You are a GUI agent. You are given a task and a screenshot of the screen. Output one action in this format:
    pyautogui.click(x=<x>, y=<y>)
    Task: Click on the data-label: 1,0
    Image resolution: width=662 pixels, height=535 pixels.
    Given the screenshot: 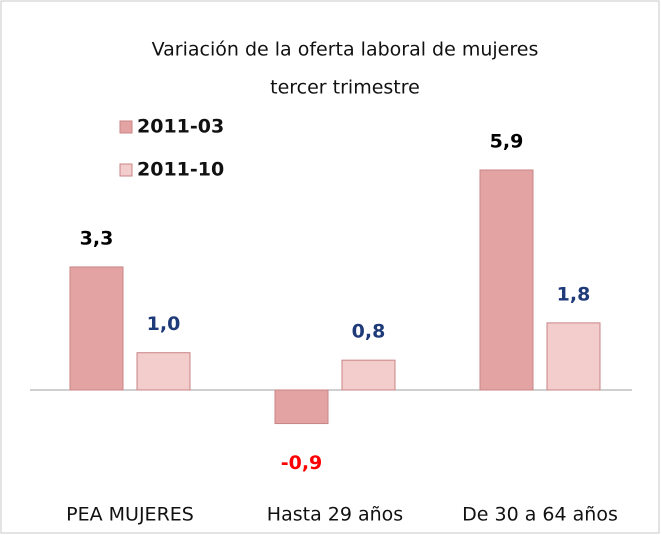 What is the action you would take?
    pyautogui.click(x=164, y=324)
    